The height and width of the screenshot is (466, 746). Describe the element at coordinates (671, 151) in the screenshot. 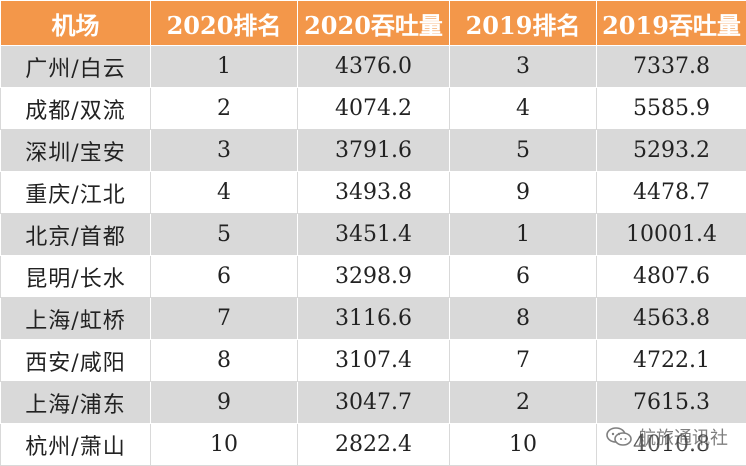

I see `throughput-2019-cell: 5293.2` at that location.